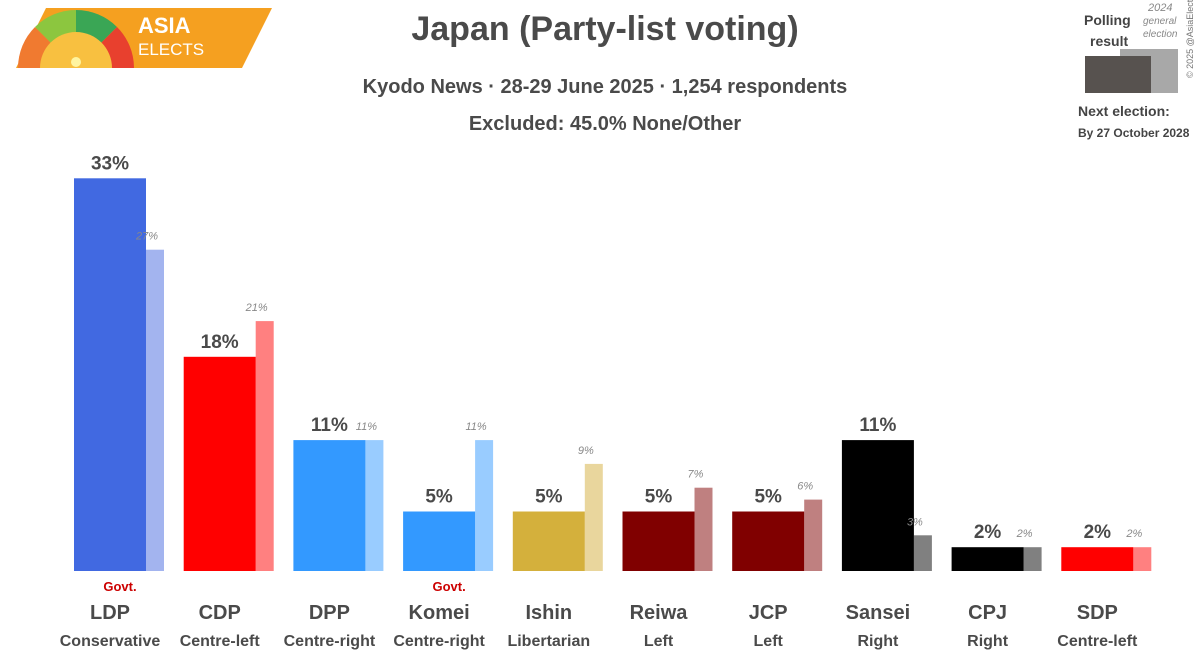 The width and height of the screenshot is (1200, 656). Describe the element at coordinates (593, 517) in the screenshot. I see `bar-2024-ishin` at that location.